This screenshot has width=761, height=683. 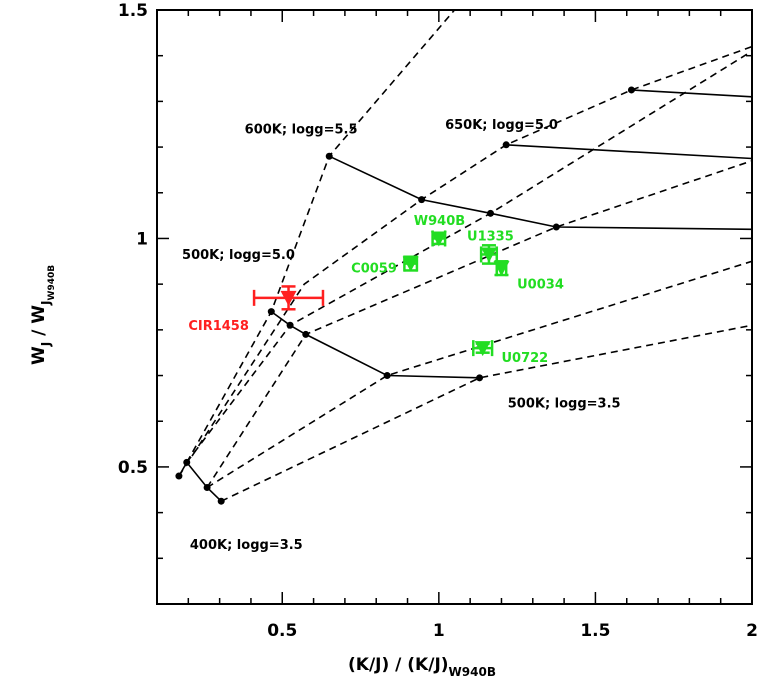 I want to click on model-label-2: 500K; logg=5.0, so click(x=238, y=255).